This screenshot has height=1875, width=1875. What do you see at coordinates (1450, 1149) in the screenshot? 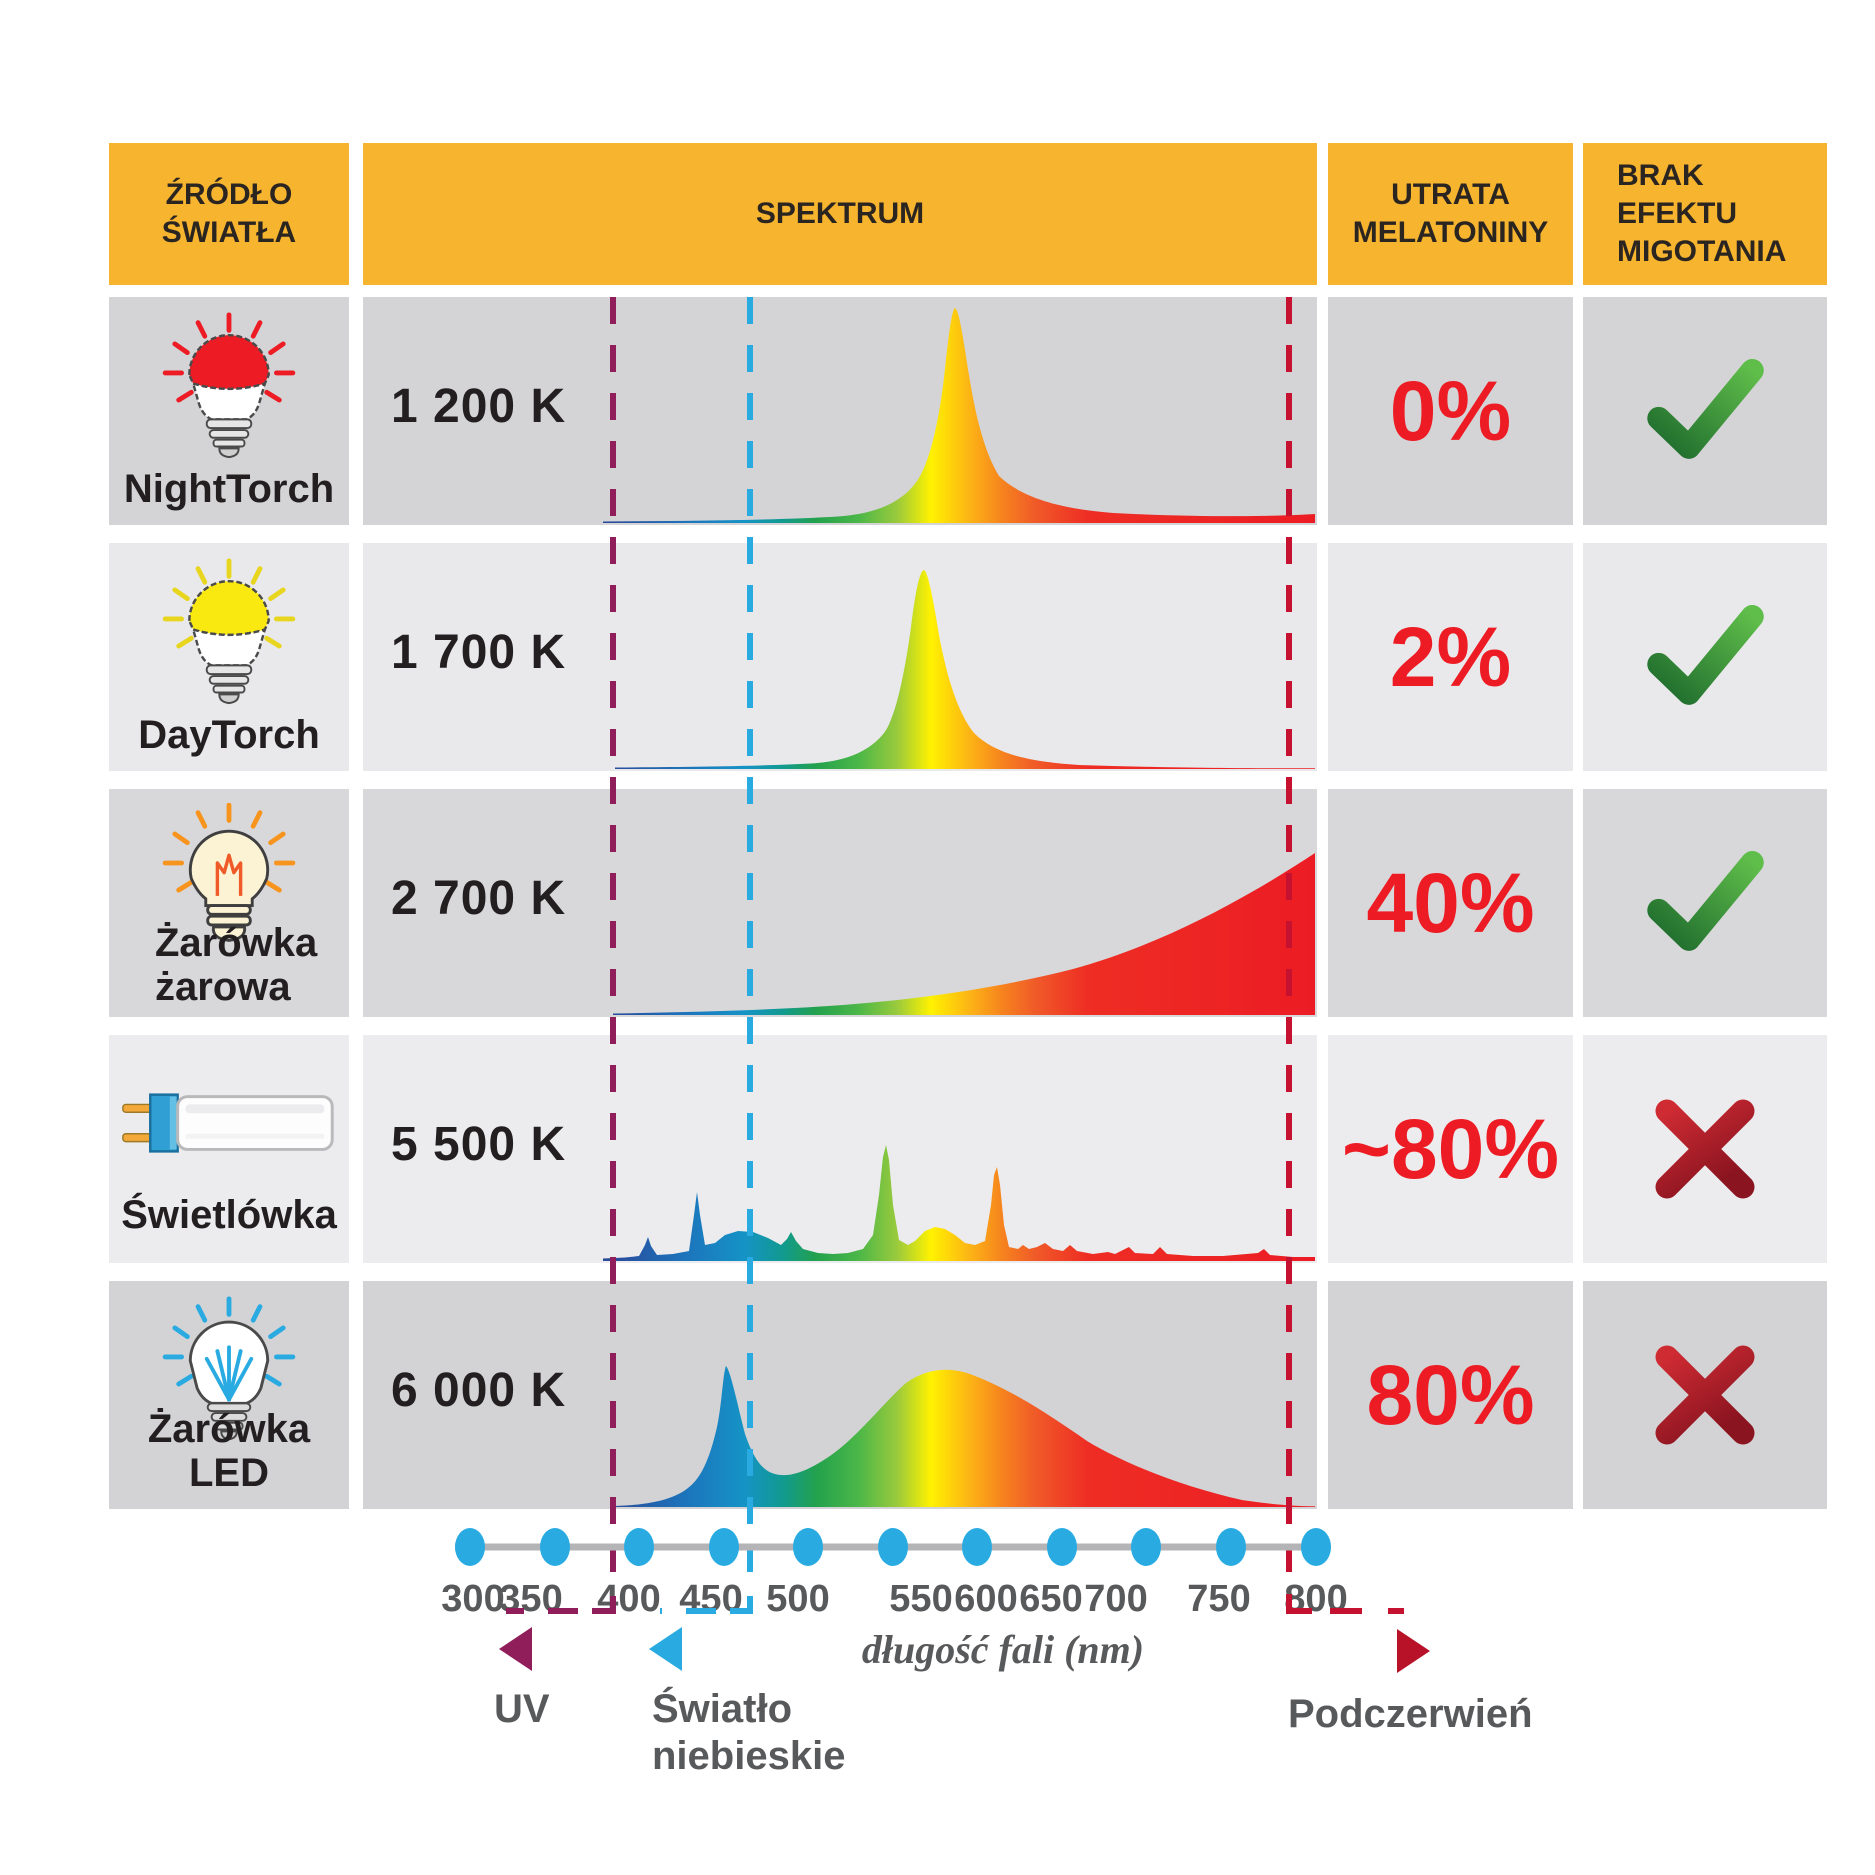
I see `melatonin-value: ~80%` at bounding box center [1450, 1149].